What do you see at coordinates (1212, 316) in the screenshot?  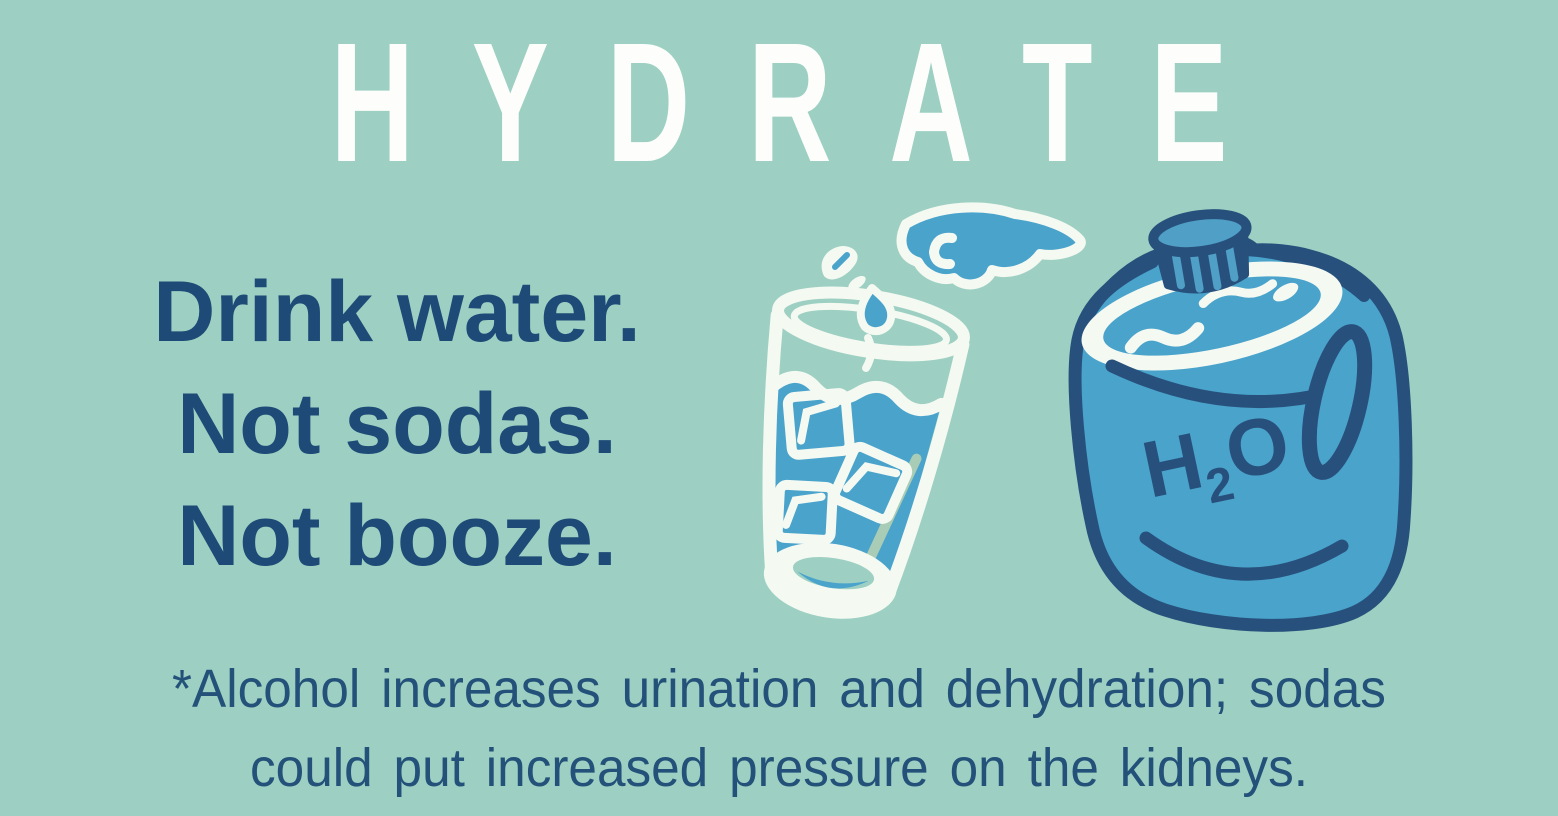 I see `jug-water-surface` at bounding box center [1212, 316].